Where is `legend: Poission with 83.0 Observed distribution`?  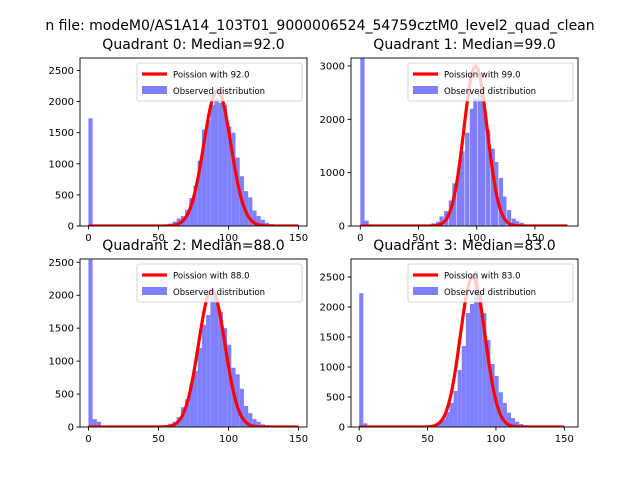 legend: Poission with 83.0 Observed distribution is located at coordinates (490, 283).